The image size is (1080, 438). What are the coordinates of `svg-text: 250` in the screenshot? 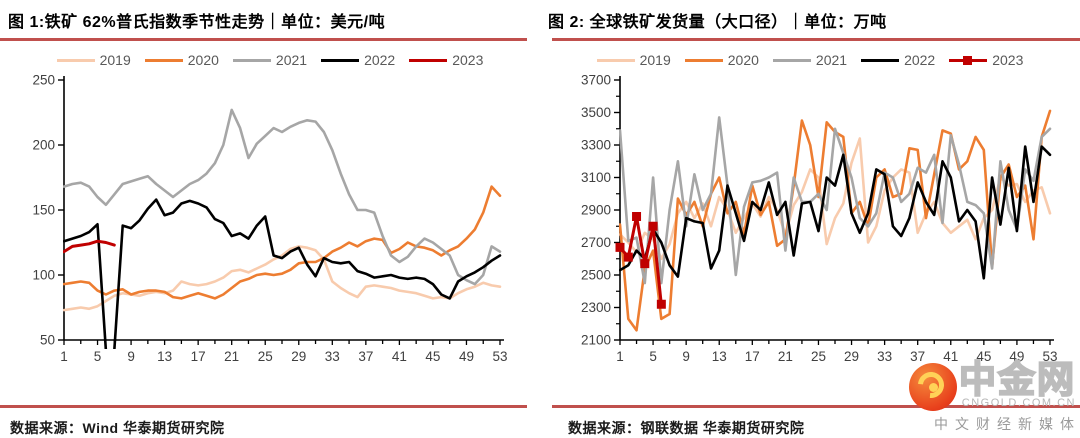 It's located at (43, 80).